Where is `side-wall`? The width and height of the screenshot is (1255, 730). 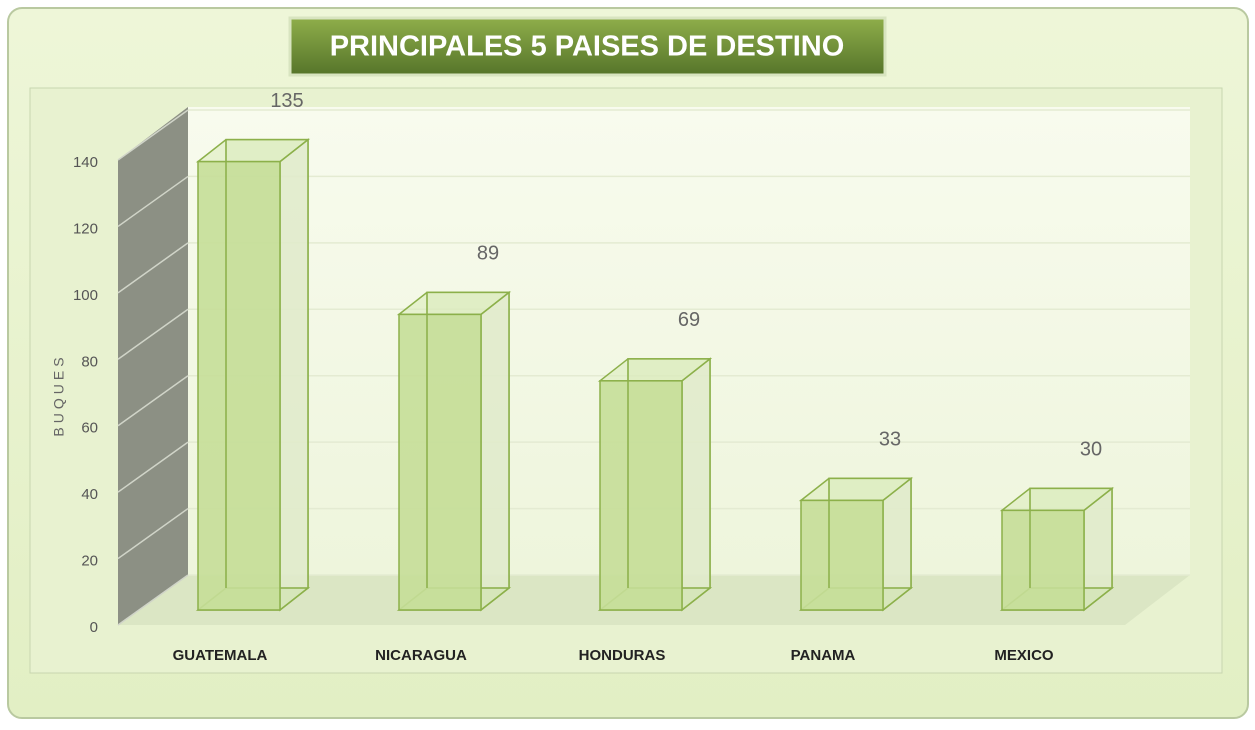
side-wall is located at coordinates (153, 366).